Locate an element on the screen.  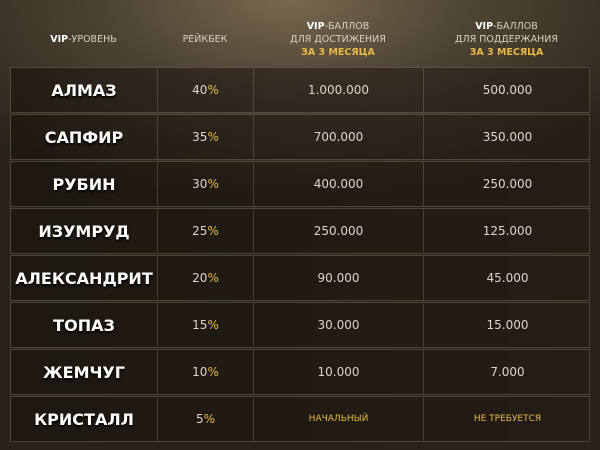
rakeback-cell: 40% is located at coordinates (206, 90).